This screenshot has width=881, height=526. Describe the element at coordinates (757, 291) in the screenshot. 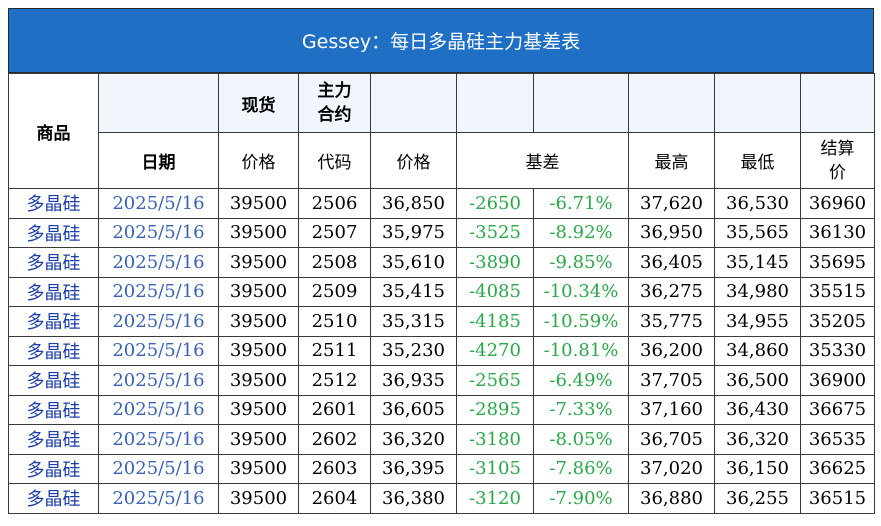

I see `cell-low: 34,980` at that location.